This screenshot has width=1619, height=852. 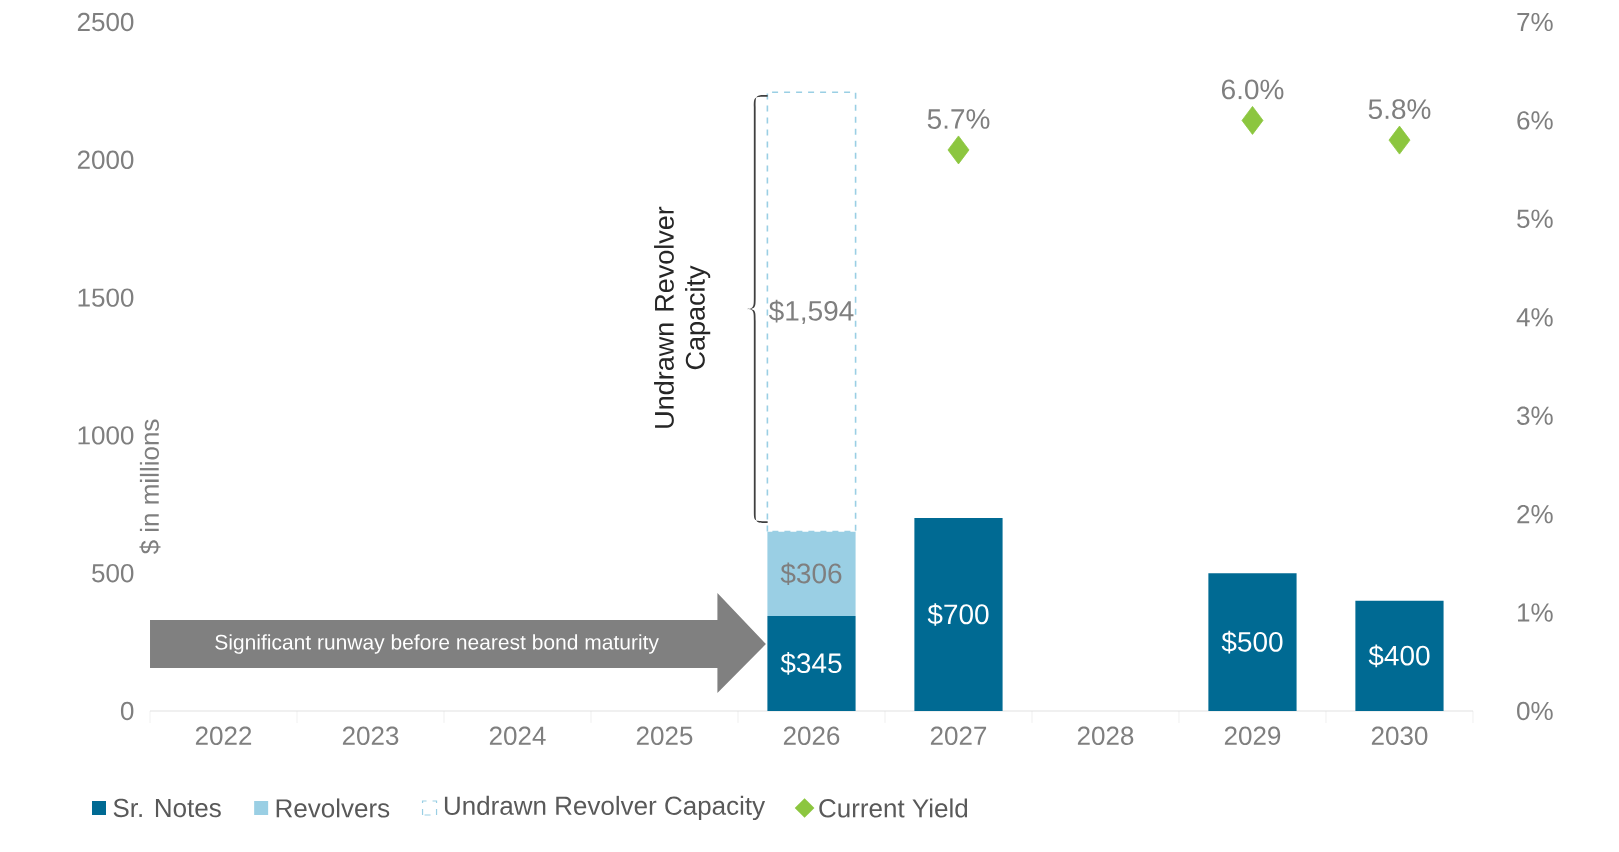 I want to click on x-tick-label: 2027, so click(x=958, y=735).